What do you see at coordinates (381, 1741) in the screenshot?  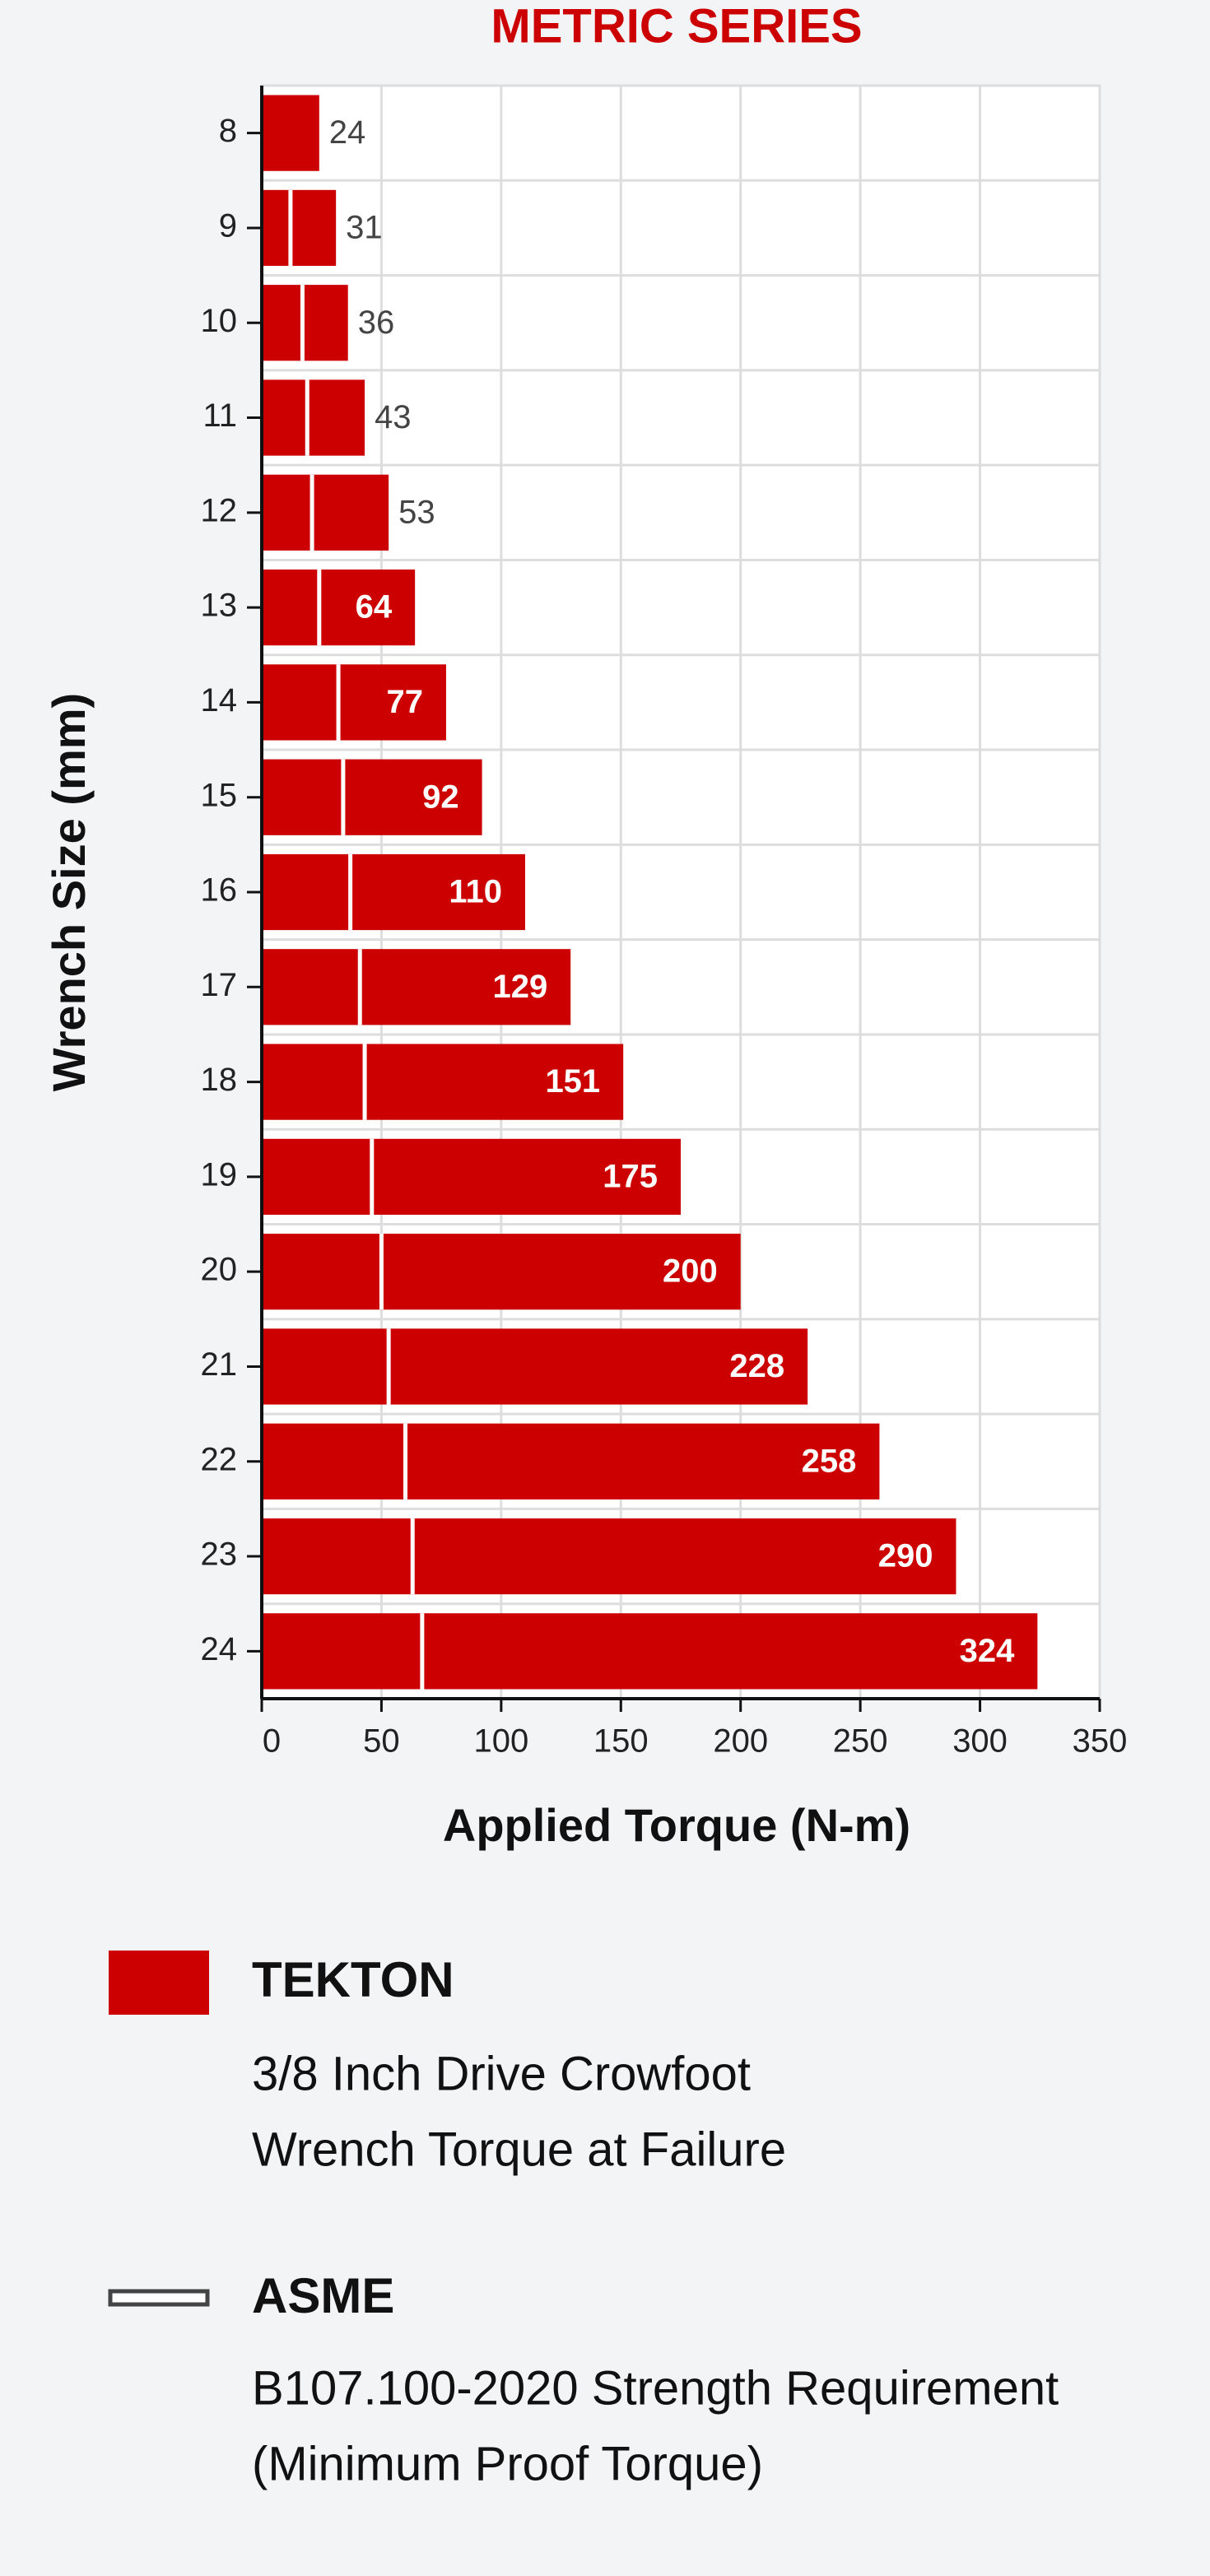 I see `x-tick-label: 50` at bounding box center [381, 1741].